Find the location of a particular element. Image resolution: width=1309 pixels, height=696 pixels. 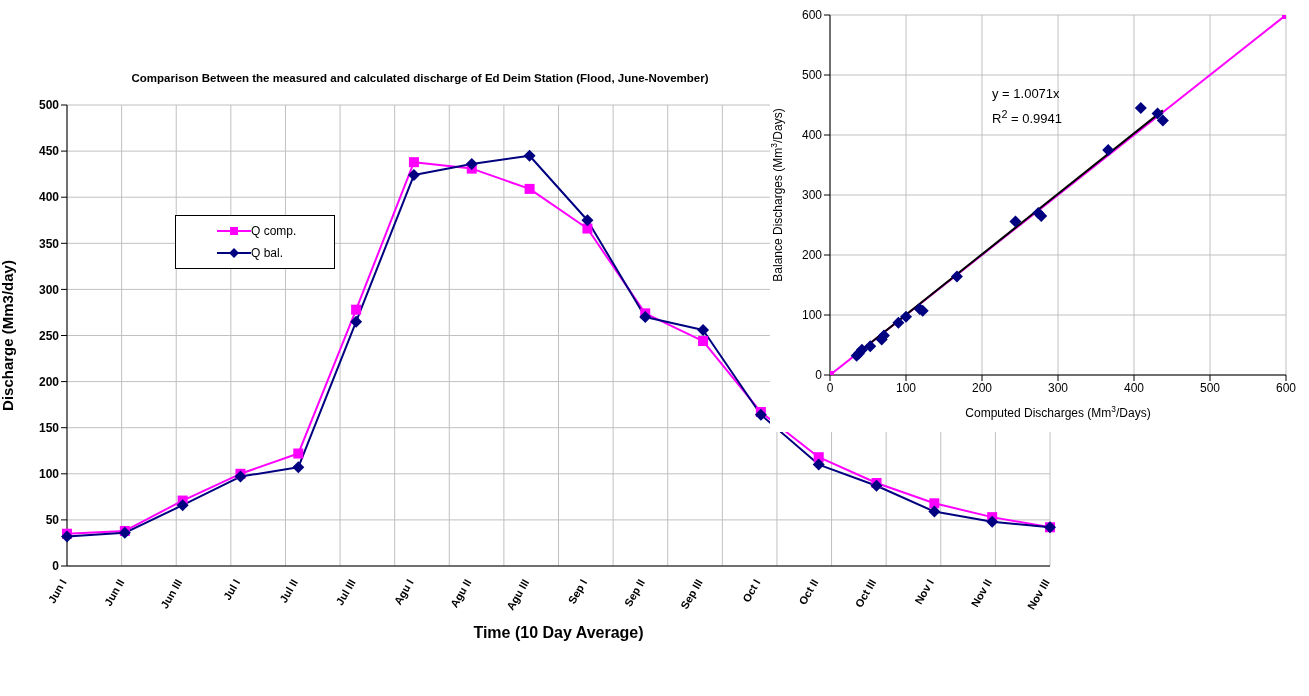

y-tick-label: 50 is located at coordinates (52, 520).